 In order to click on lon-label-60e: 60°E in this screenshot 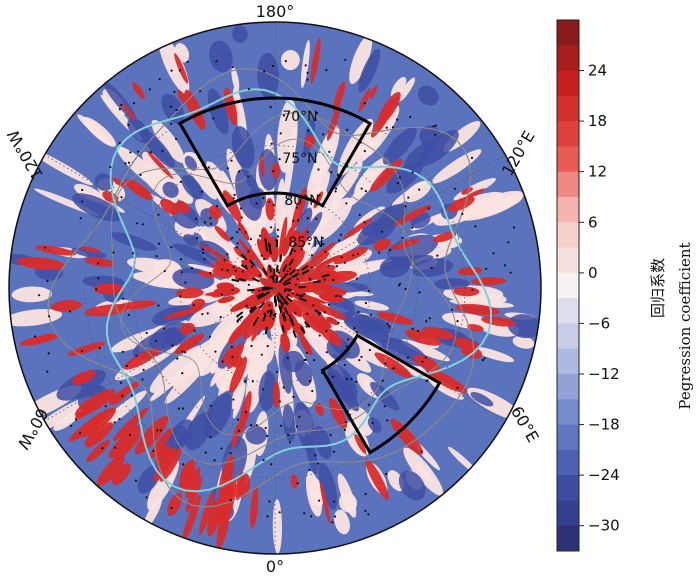, I will do `click(525, 424)`.